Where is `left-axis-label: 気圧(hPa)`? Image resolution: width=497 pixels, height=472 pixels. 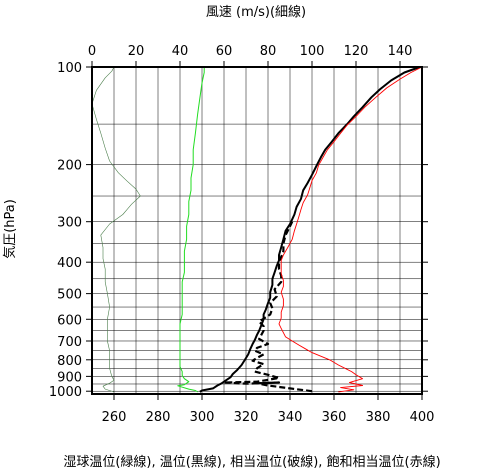
left-axis-label: 気圧(hPa) is located at coordinates (10, 229).